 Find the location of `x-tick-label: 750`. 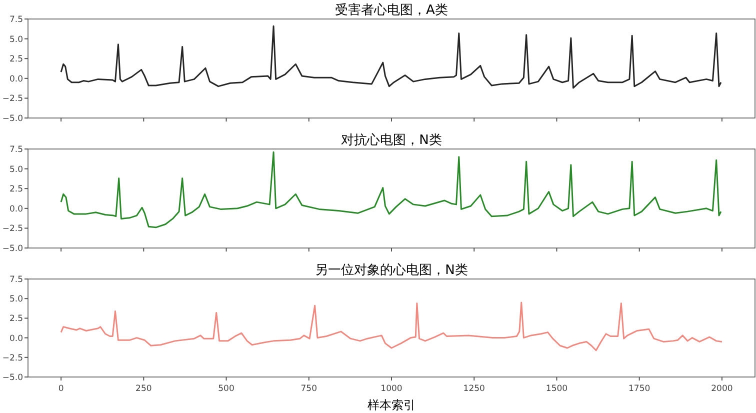

x-tick-label: 750 is located at coordinates (309, 389).